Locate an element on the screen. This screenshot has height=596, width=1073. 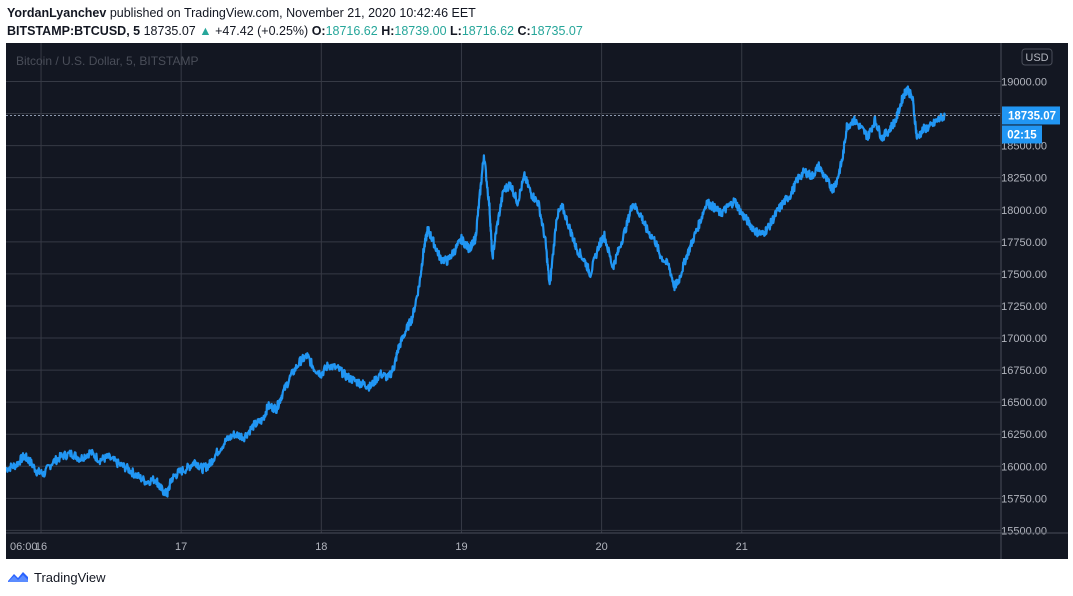
low-label: L: is located at coordinates (456, 31).